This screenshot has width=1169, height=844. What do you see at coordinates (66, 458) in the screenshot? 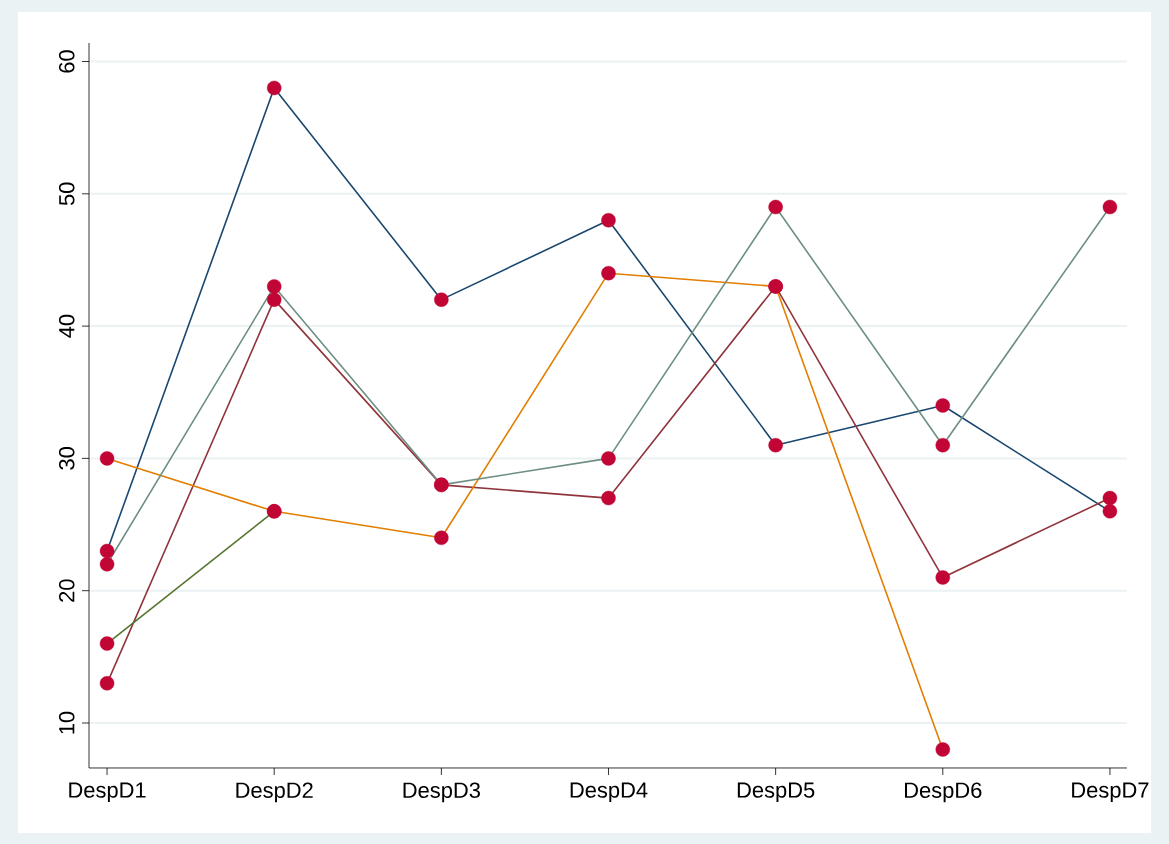
I see `y-tick-label: 30` at bounding box center [66, 458].